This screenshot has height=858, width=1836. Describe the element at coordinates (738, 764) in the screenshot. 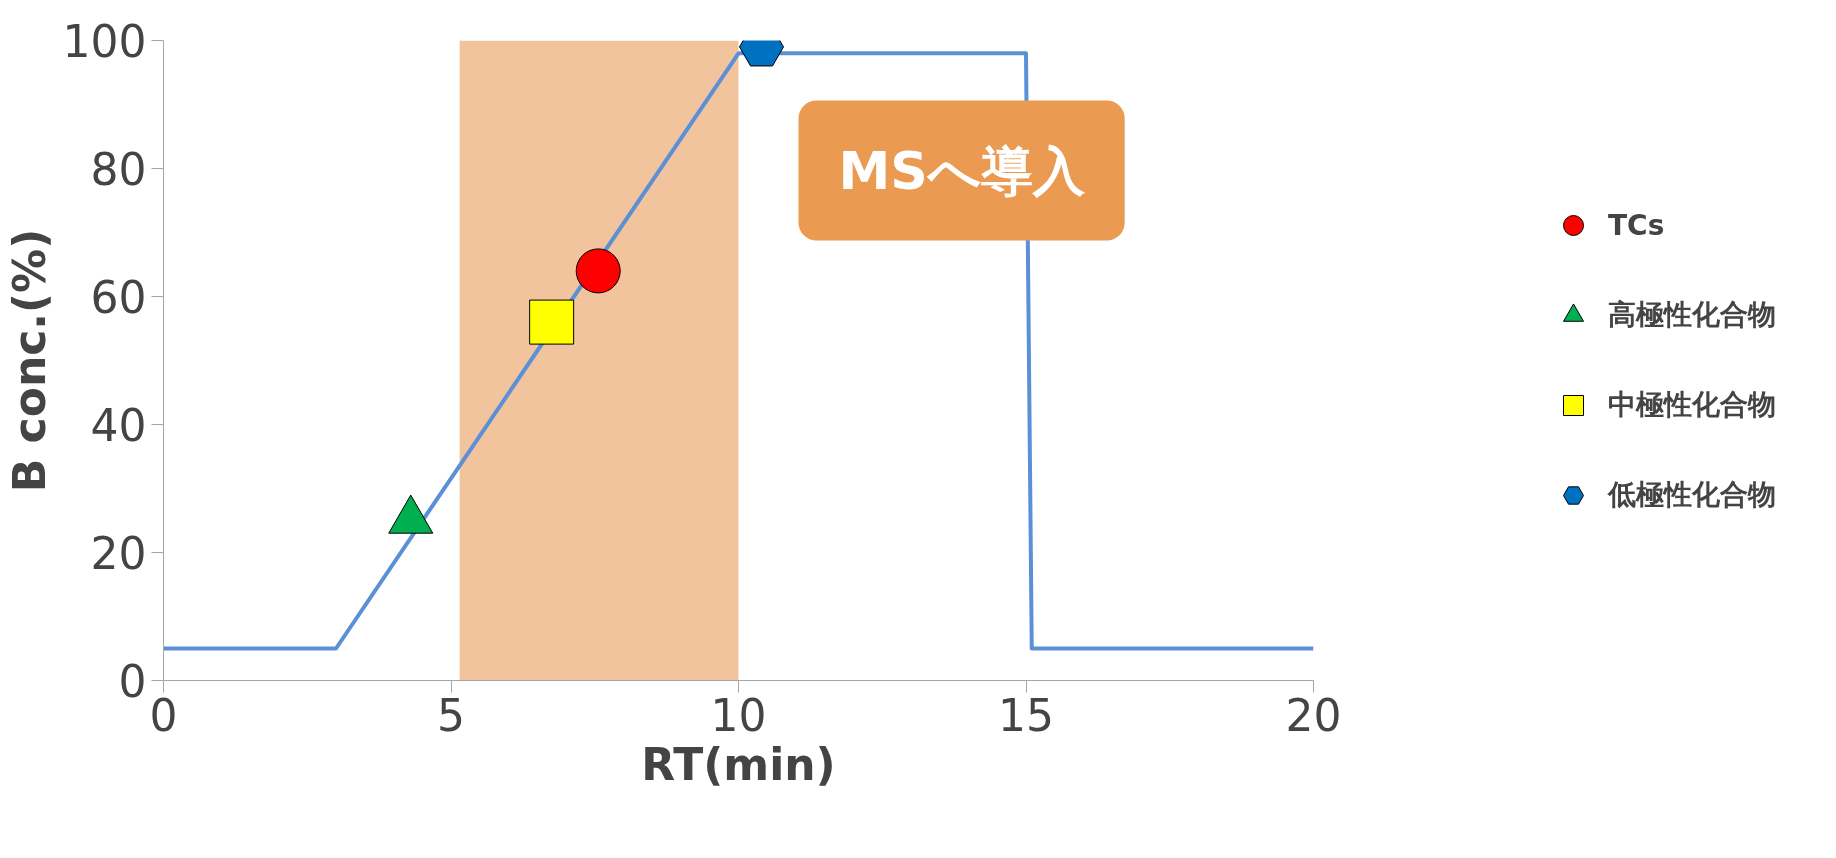

I see `x-axis-title: RT(min)` at that location.